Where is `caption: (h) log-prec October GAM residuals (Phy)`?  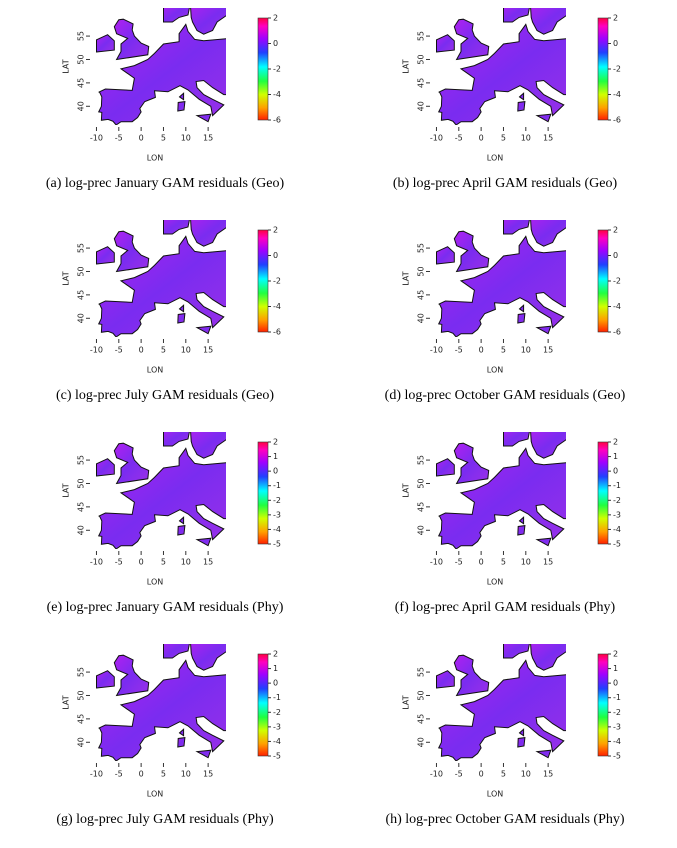
caption: (h) log-prec October GAM residuals (Phy) is located at coordinates (504, 819).